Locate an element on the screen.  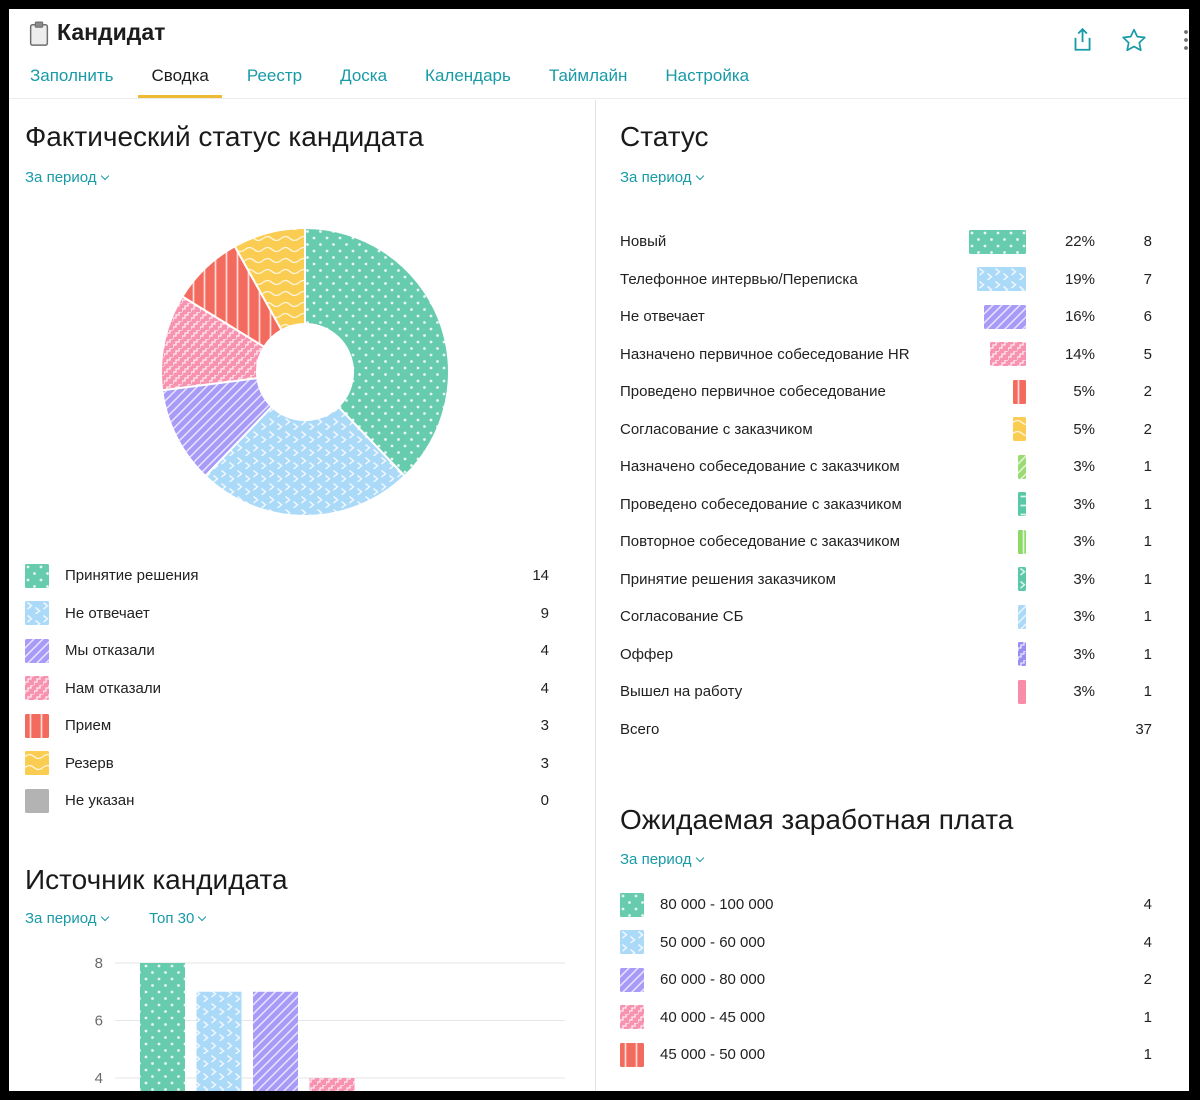
tab-1: Заполнить is located at coordinates (72, 75).